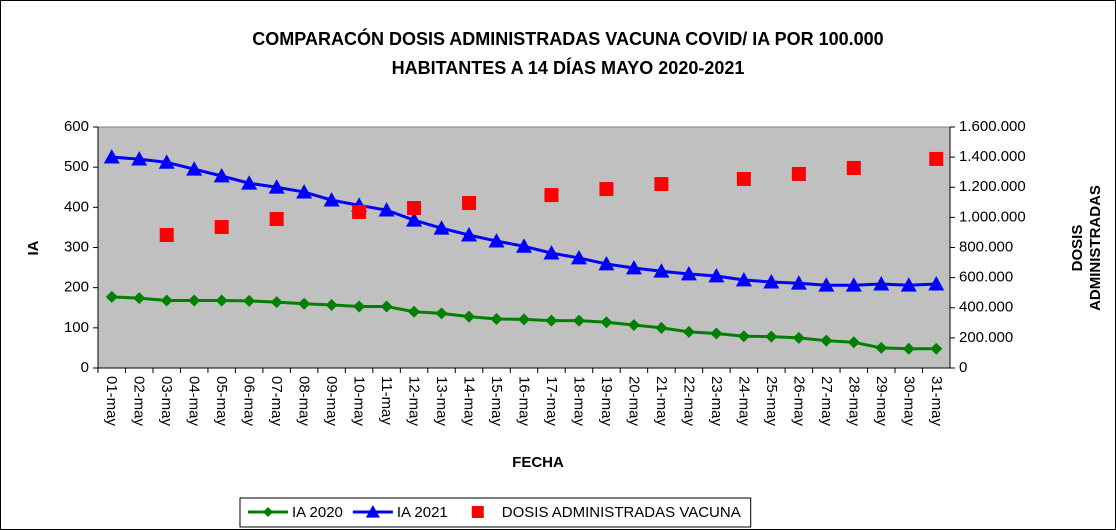 The height and width of the screenshot is (530, 1116). Describe the element at coordinates (986, 337) in the screenshot. I see `y2-tick-label: 200.000` at that location.